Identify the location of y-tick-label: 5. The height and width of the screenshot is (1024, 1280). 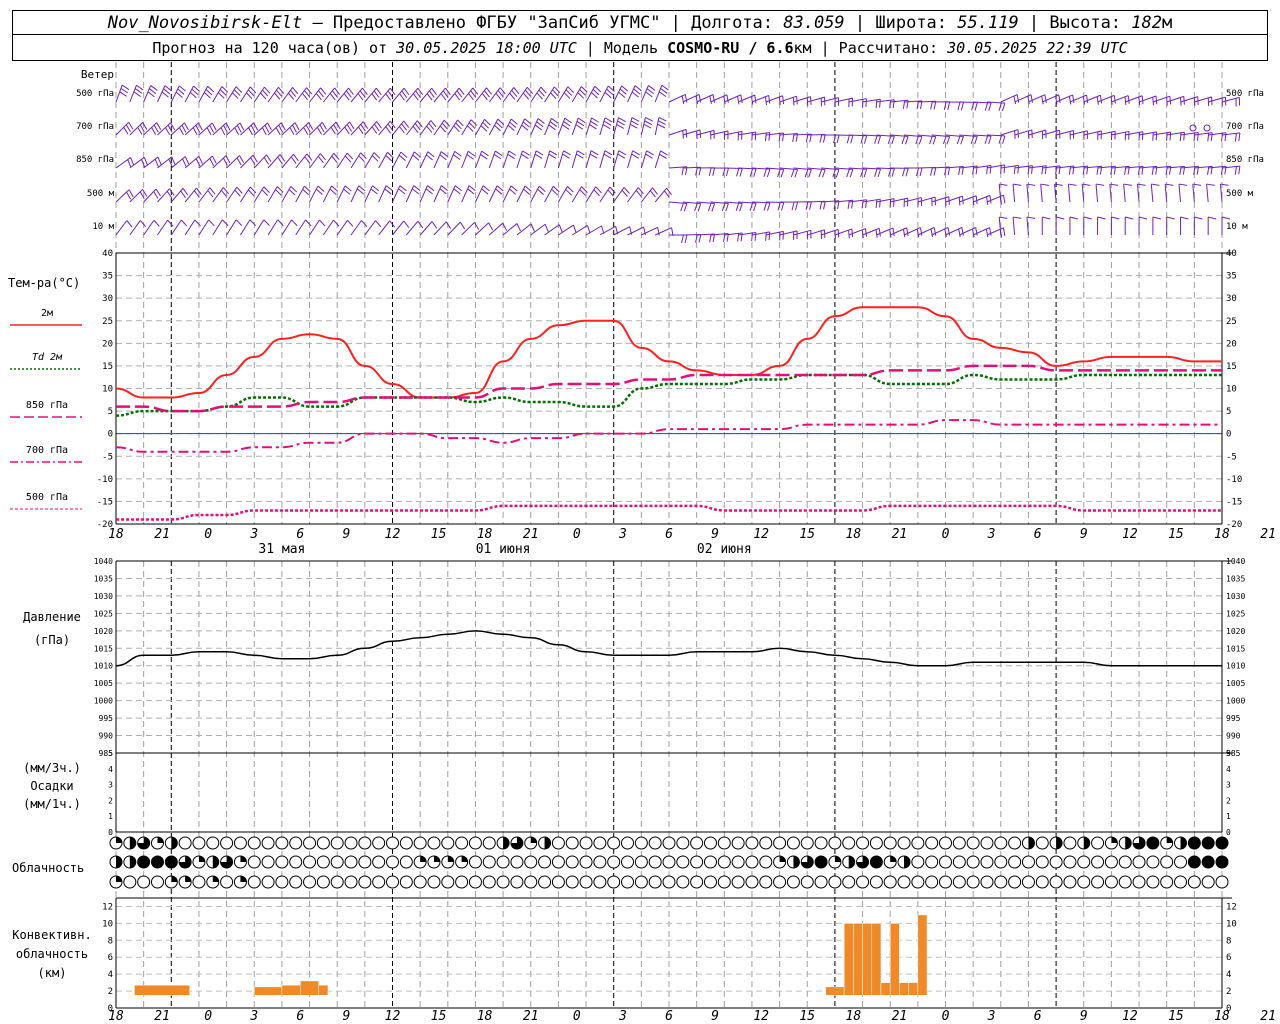
(1228, 412).